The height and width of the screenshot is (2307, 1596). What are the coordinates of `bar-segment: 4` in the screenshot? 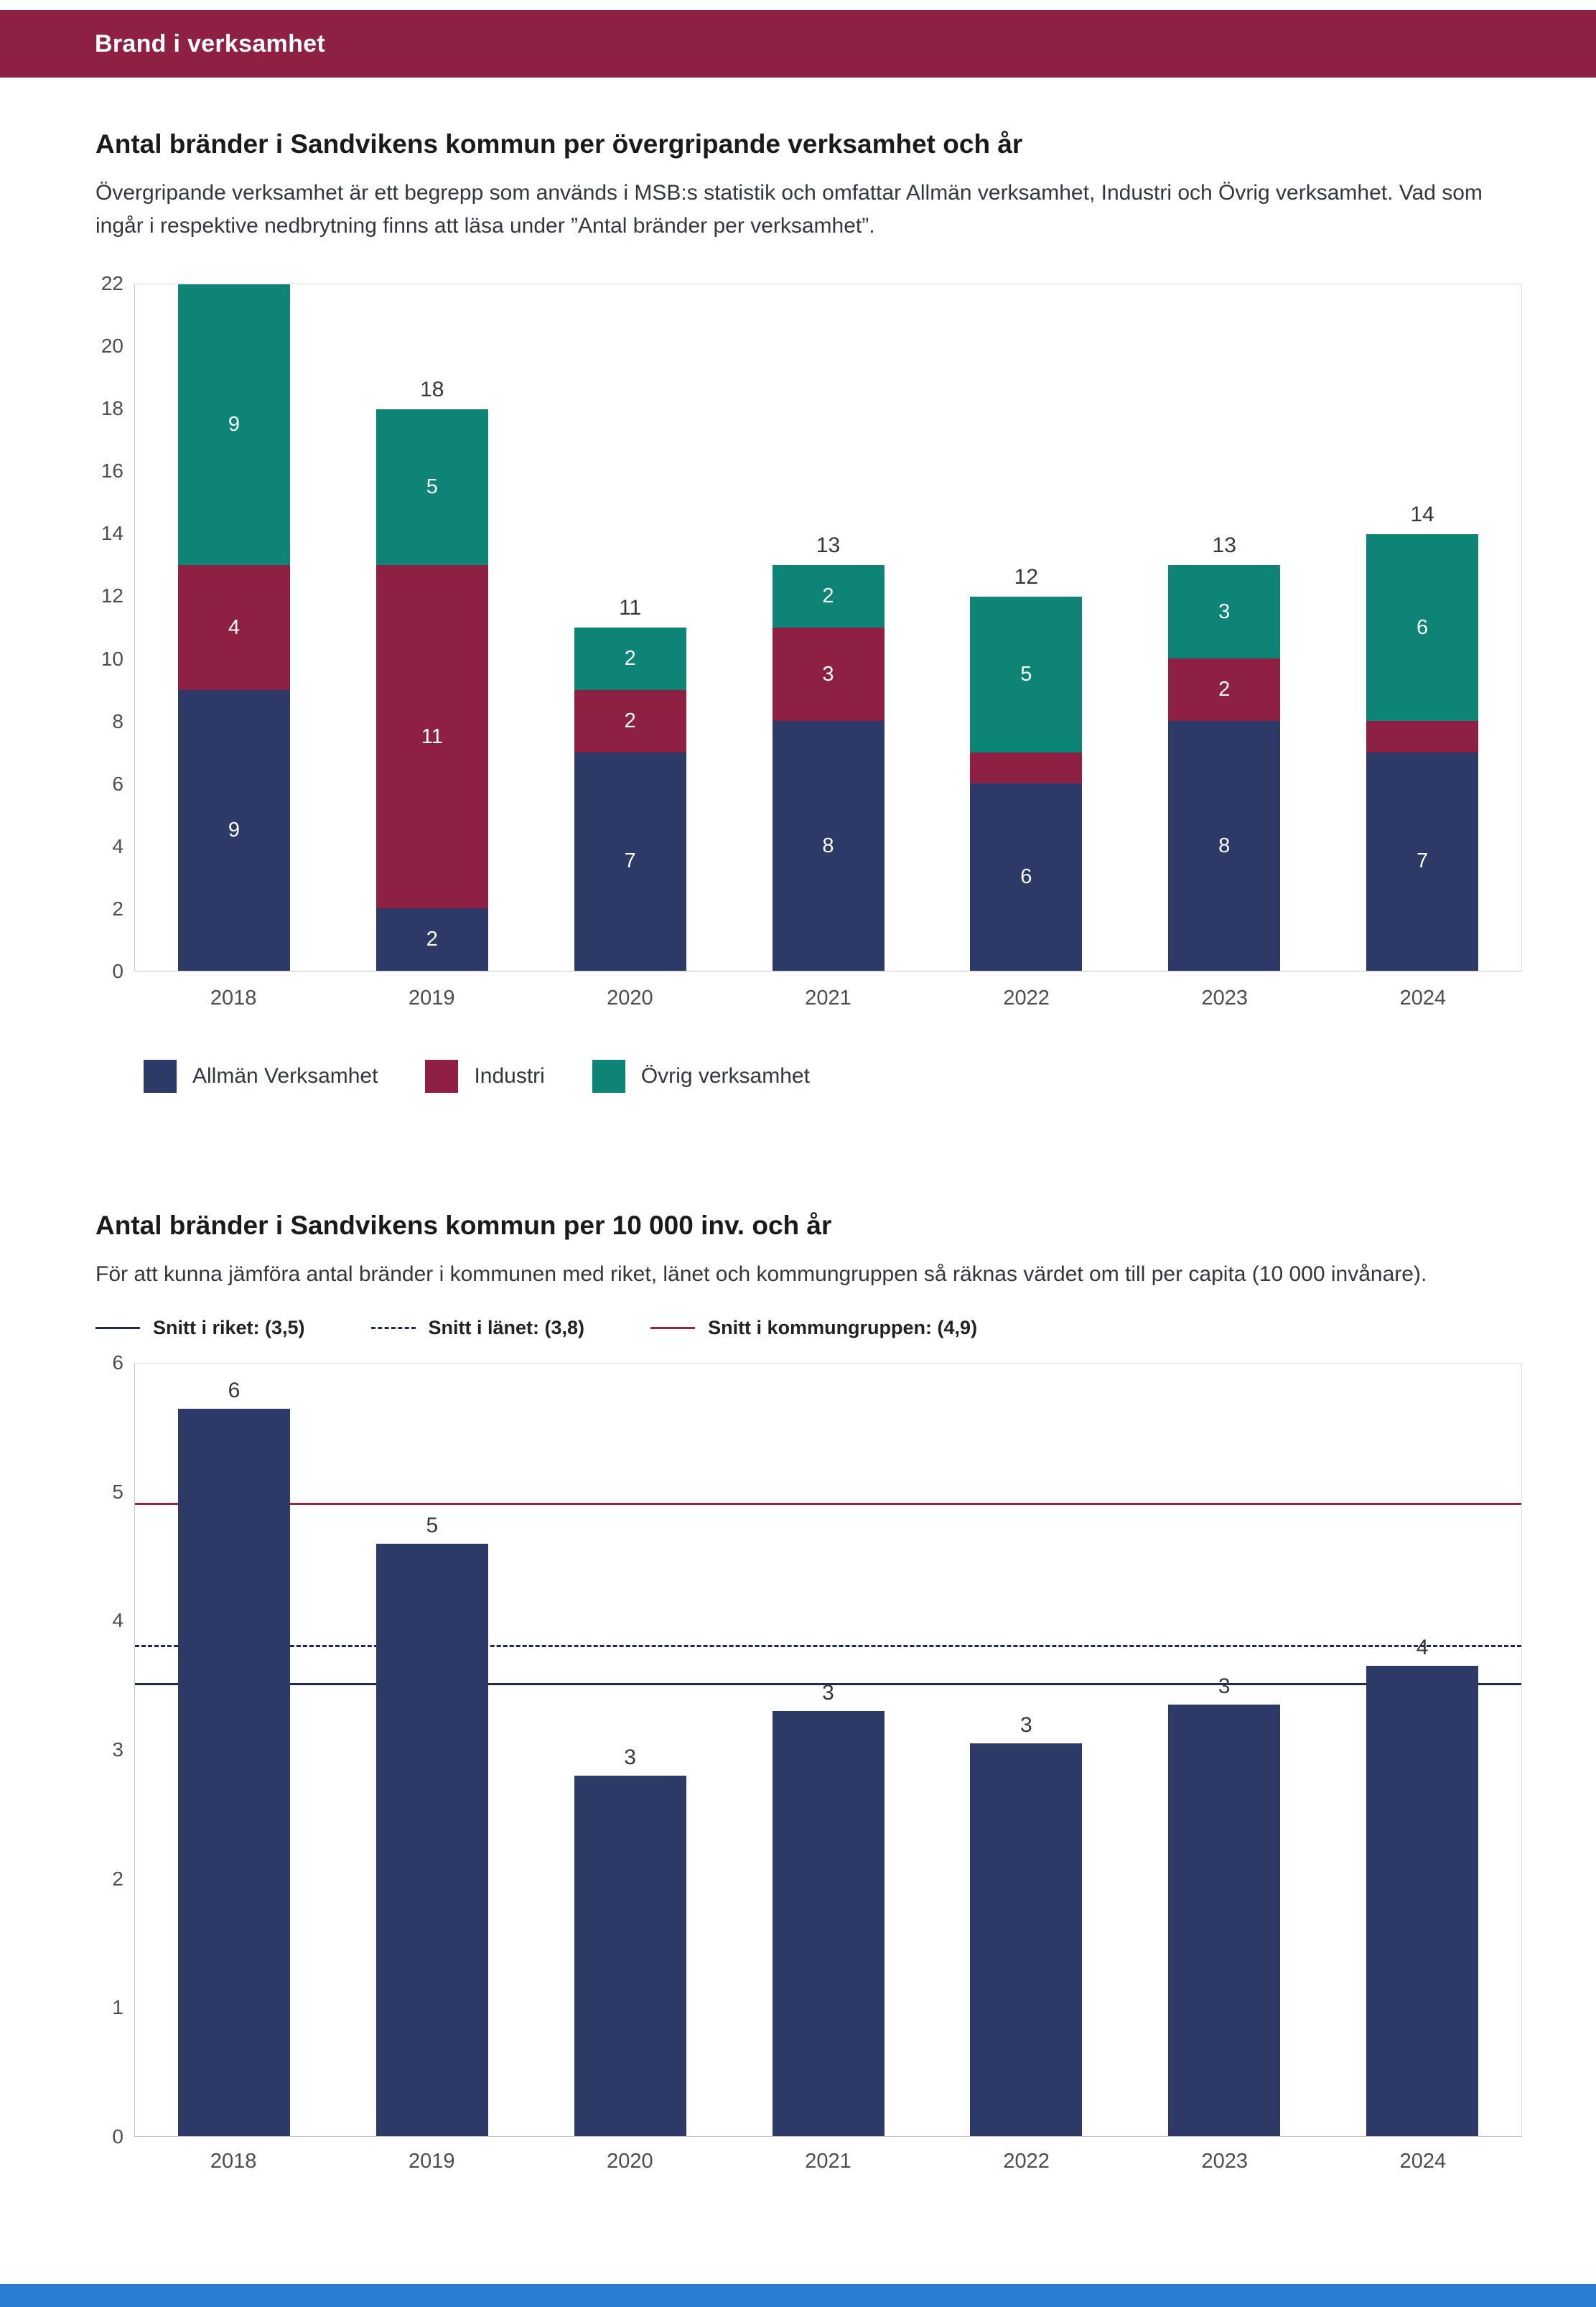 It's located at (233, 627).